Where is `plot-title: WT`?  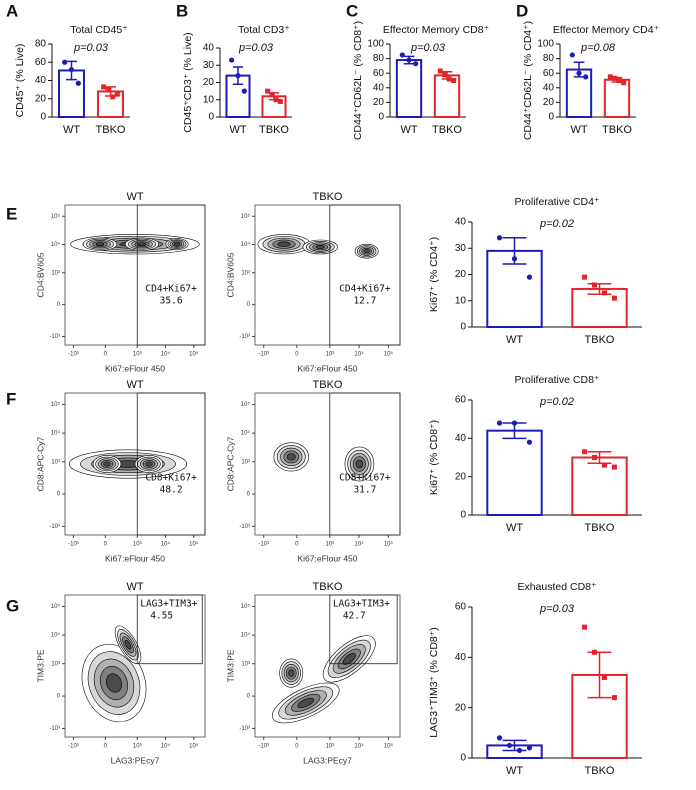 plot-title: WT is located at coordinates (134, 197).